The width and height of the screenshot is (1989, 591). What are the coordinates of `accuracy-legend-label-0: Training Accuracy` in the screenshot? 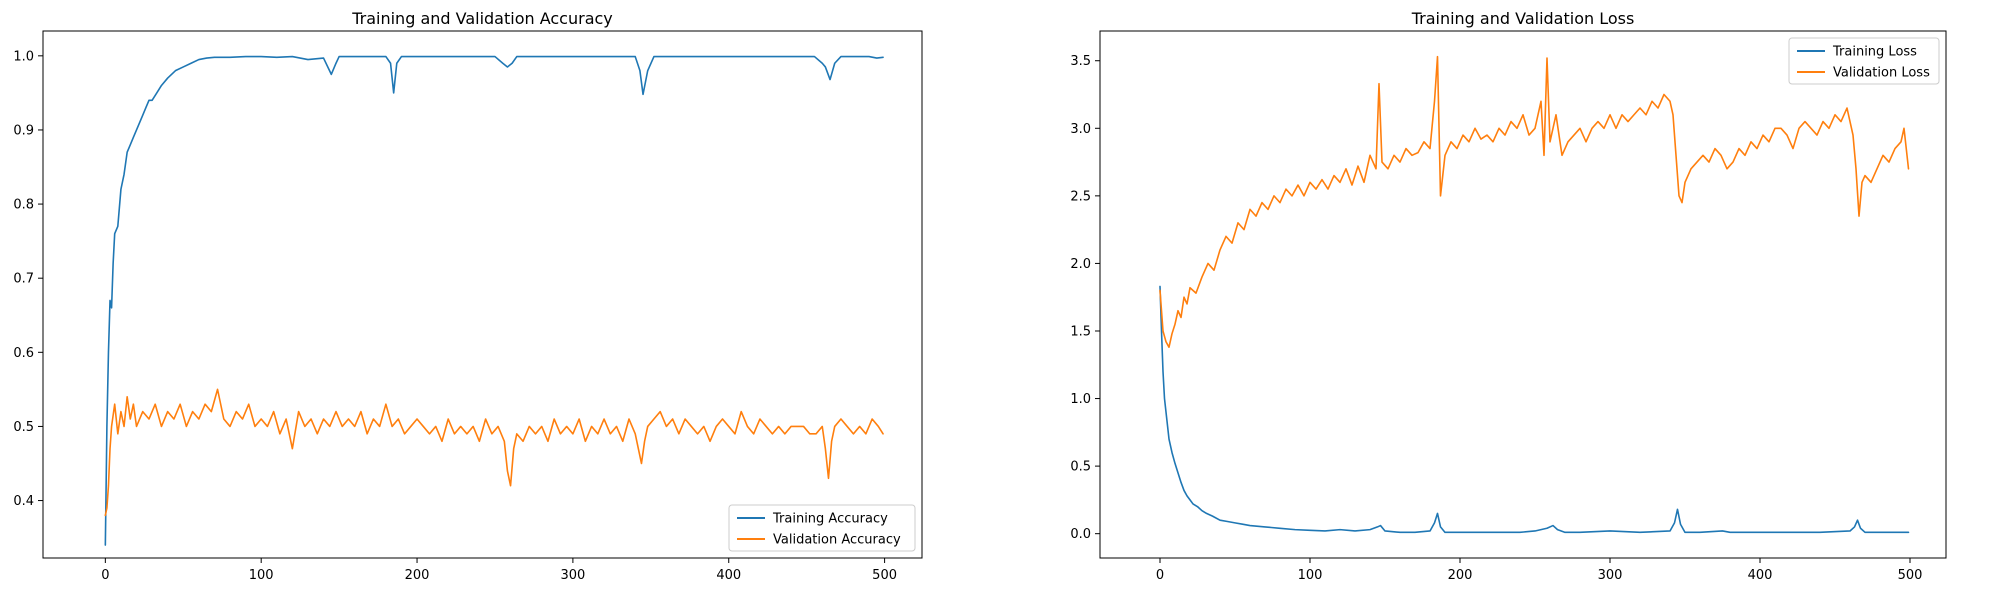 It's located at (830, 519).